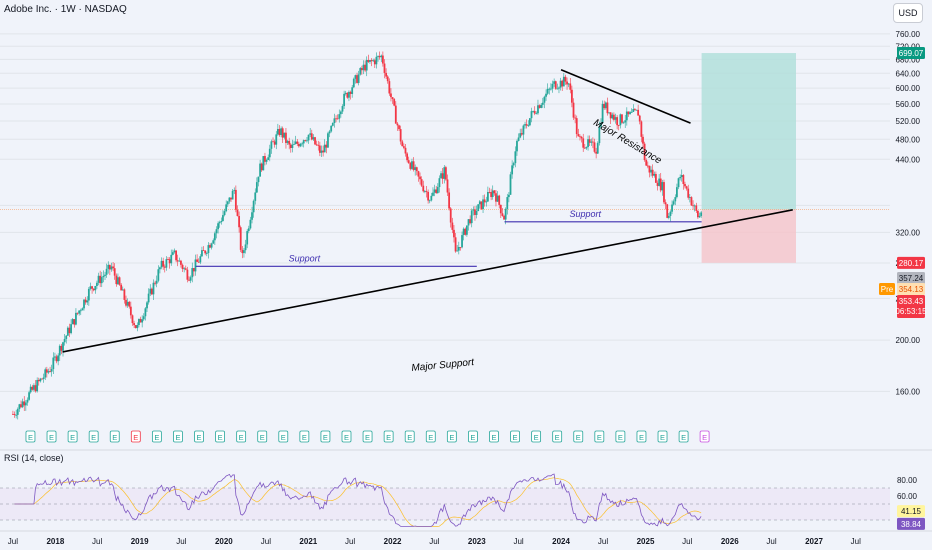  What do you see at coordinates (814, 541) in the screenshot?
I see `x-tick-label: 2027` at bounding box center [814, 541].